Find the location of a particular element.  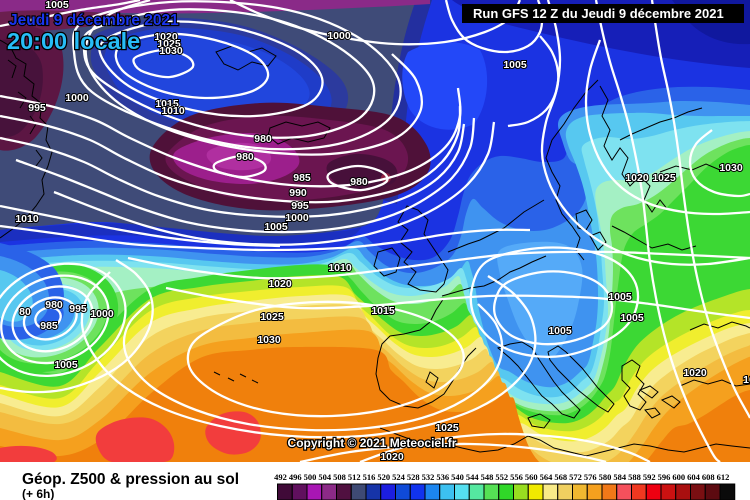

svg-text: 20:00 locale is located at coordinates (73, 41).